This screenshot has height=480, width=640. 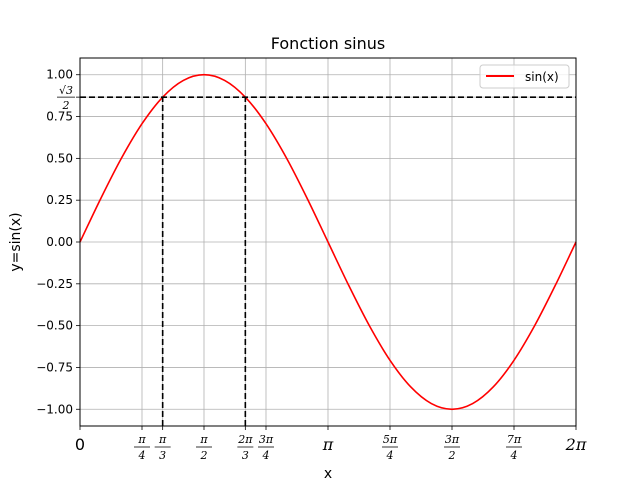 I want to click on y-tick-label: 1.00, so click(x=59, y=75).